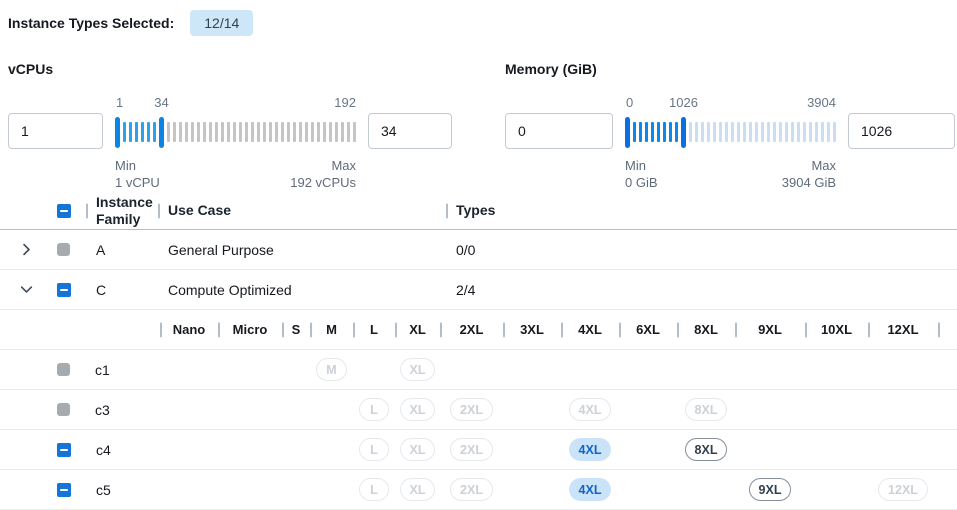 The height and width of the screenshot is (510, 957). I want to click on size-pill-c5-9xl: 9XL, so click(770, 489).